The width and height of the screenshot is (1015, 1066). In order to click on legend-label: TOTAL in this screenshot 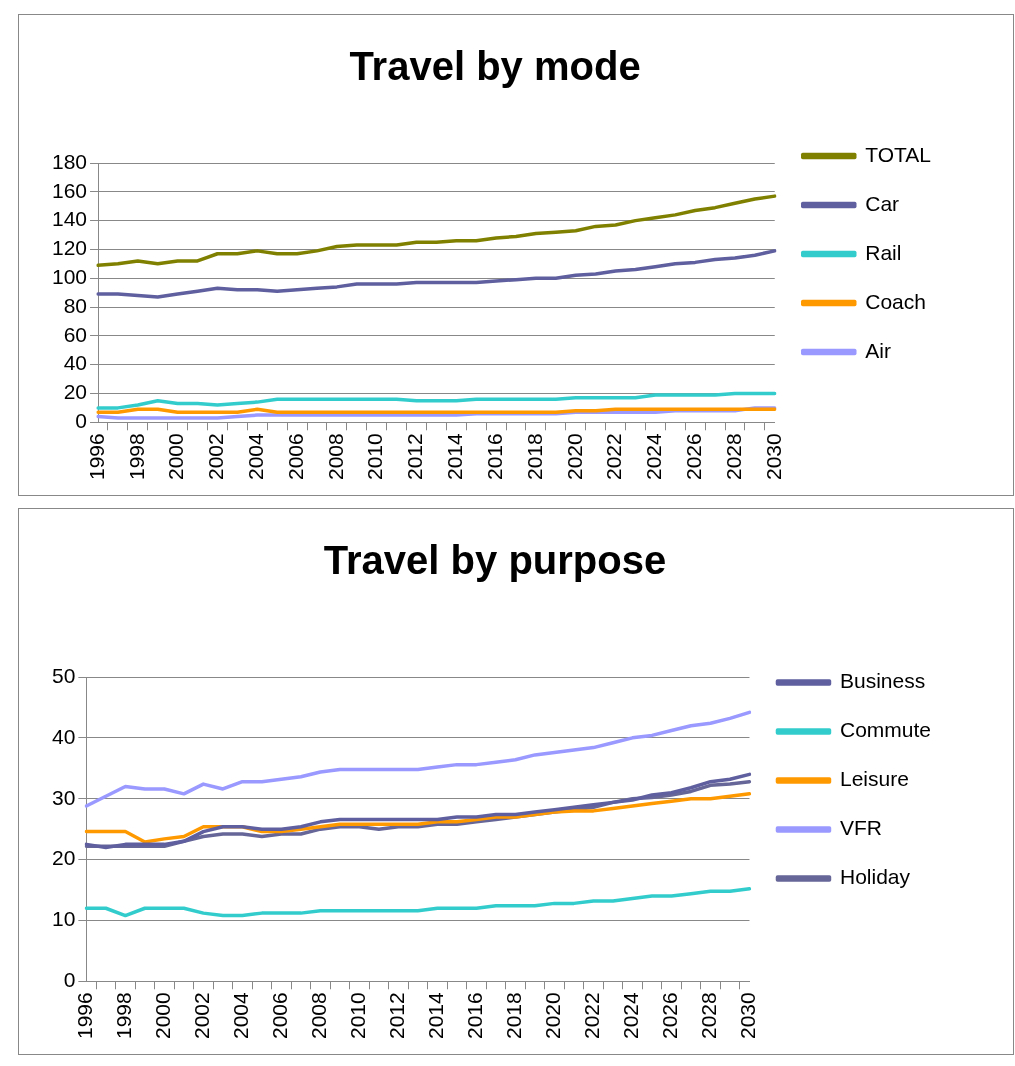, I will do `click(898, 154)`.